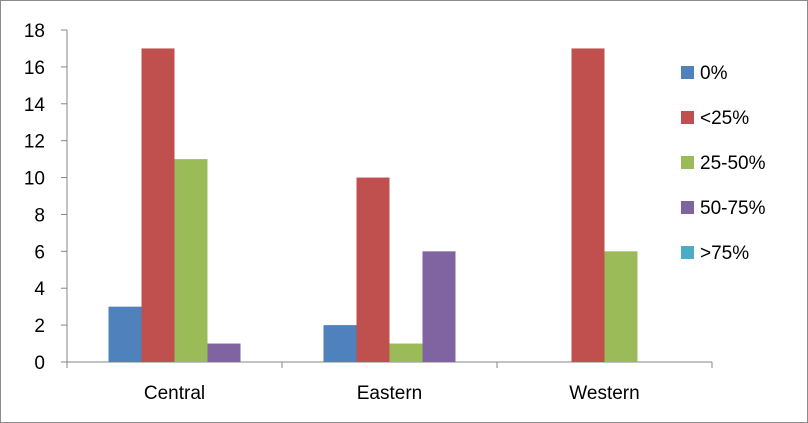 The image size is (808, 423). I want to click on y-tick-label: 10, so click(34, 179).